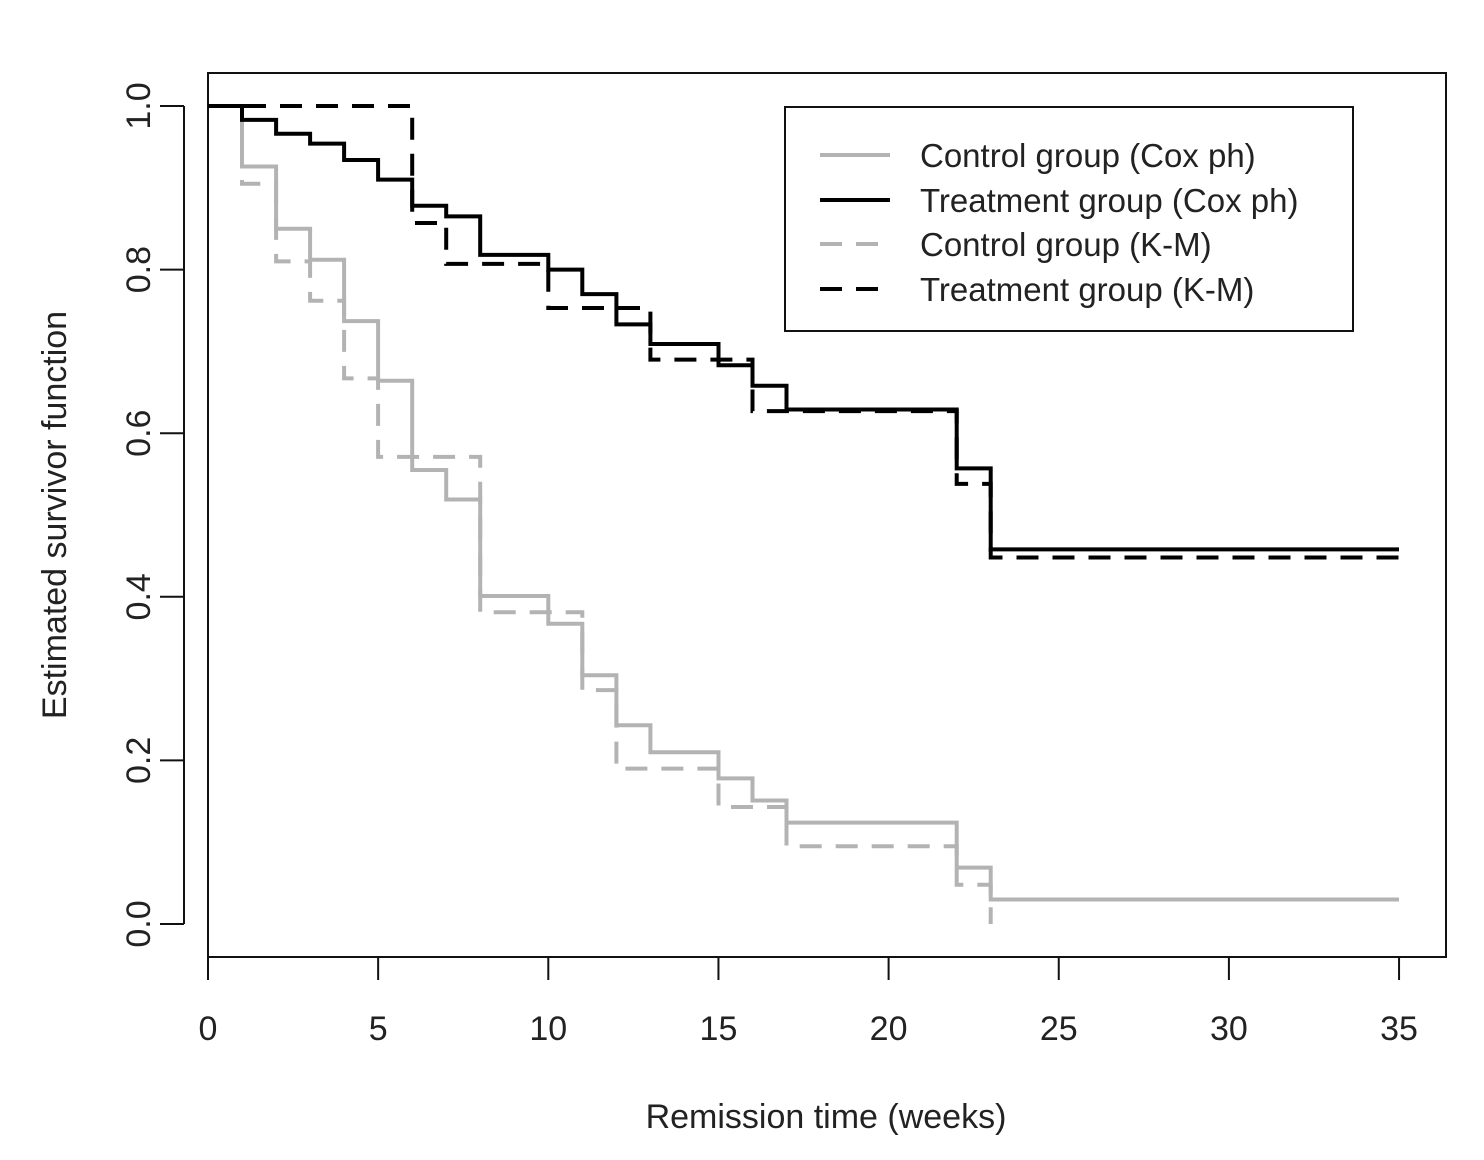 Image resolution: width=1484 pixels, height=1160 pixels. Describe the element at coordinates (1109, 200) in the screenshot. I see `legend-label: Treatment group (Cox ph)` at that location.